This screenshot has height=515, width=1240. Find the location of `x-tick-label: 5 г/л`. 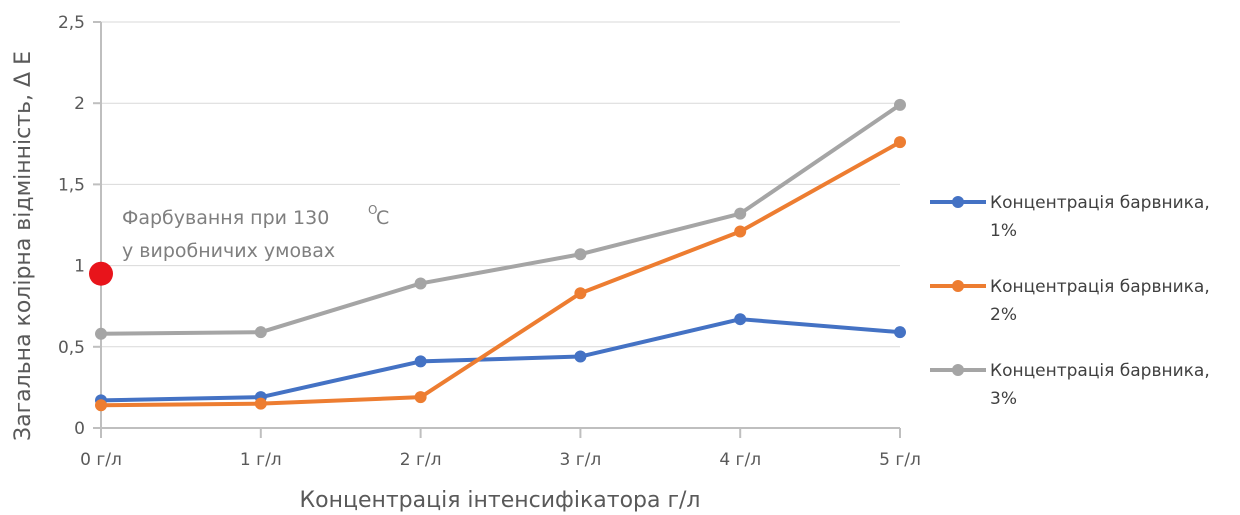

x-tick-label: 5 г/л is located at coordinates (900, 460).